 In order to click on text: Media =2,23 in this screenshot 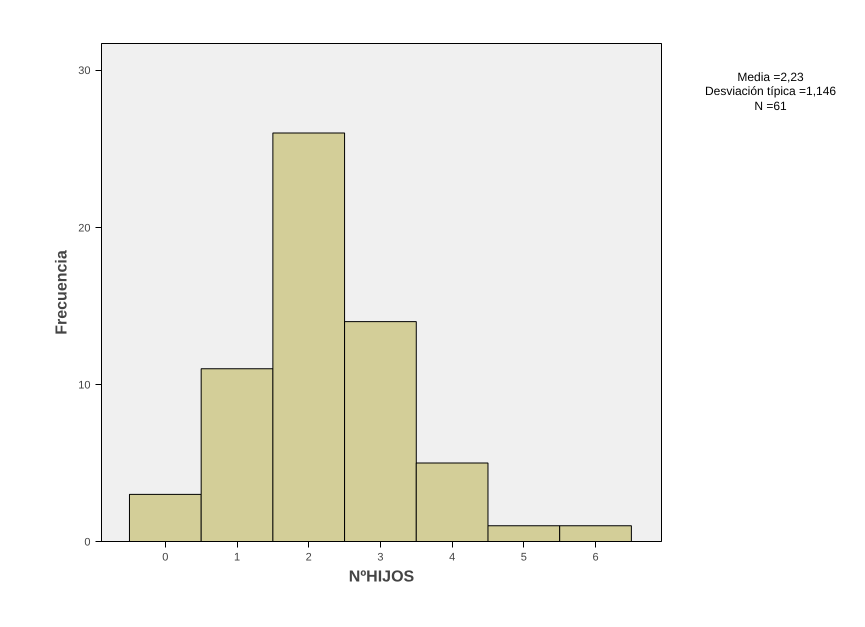, I will do `click(770, 77)`.